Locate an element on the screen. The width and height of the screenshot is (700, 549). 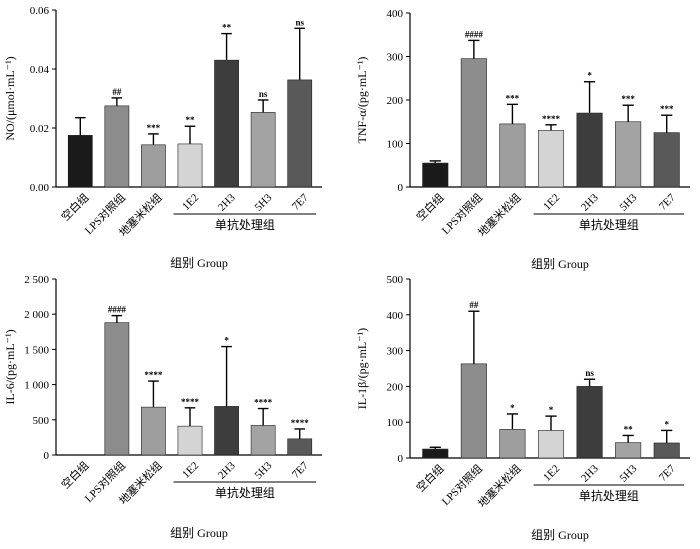
y-tick-label: 0.02 is located at coordinates (39, 129).